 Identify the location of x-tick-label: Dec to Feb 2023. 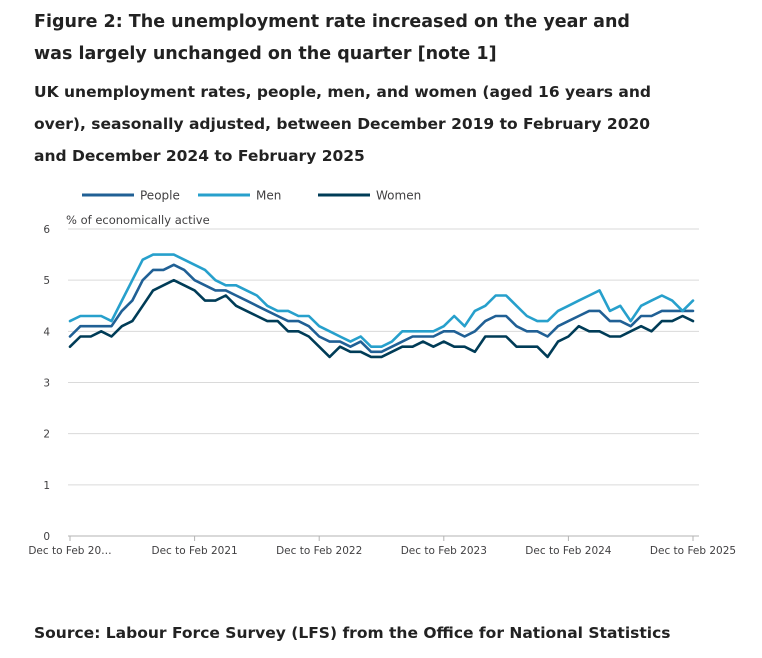
(444, 551).